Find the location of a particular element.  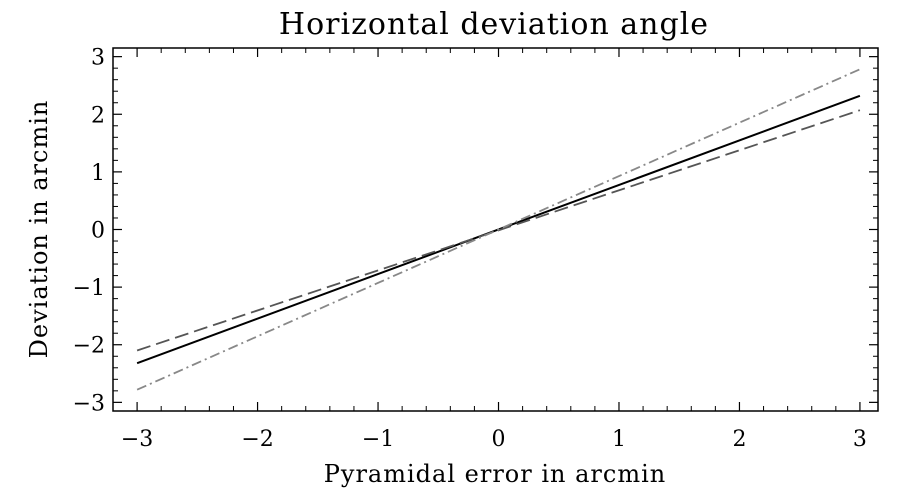

x-tick-label: −2 is located at coordinates (257, 439).